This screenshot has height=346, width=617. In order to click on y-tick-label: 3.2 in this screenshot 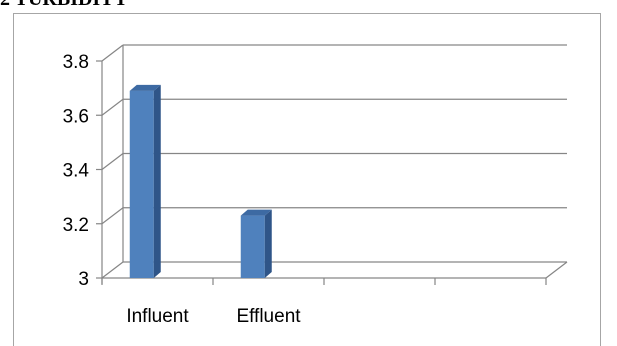, I will do `click(76, 225)`.